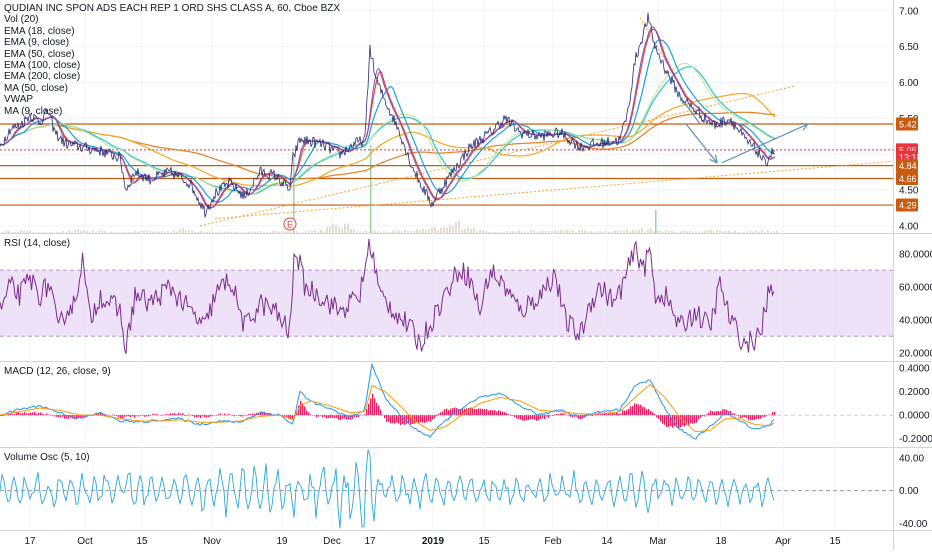  Describe the element at coordinates (39, 54) in the screenshot. I see `indicator-ema50: EMA (50, close)` at that location.